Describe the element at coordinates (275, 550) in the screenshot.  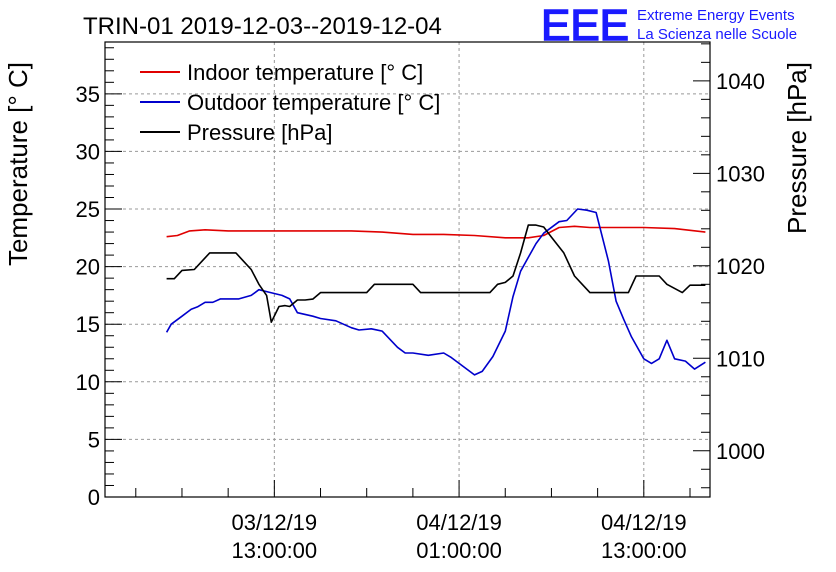
I see `x-tick-label-time-0: 13:00:00` at that location.